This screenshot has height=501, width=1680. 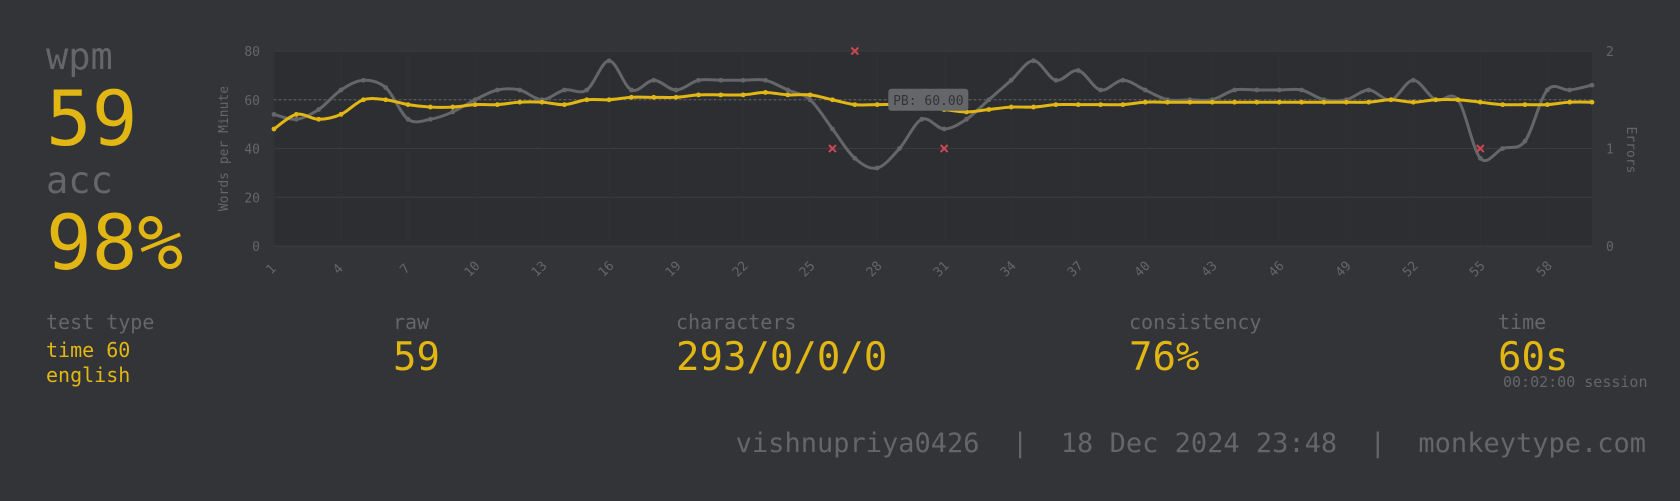 I want to click on acc-label: acc, so click(x=79, y=180).